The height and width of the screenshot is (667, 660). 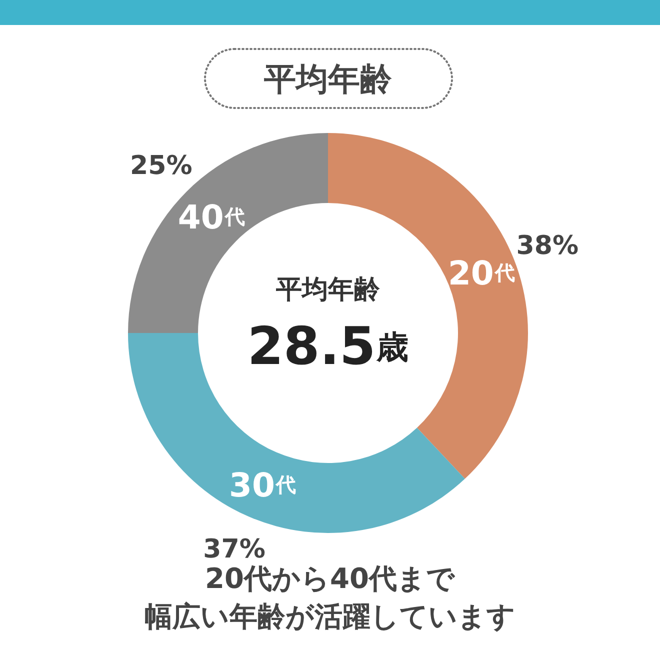 What do you see at coordinates (330, 578) in the screenshot?
I see `text: 20代から40代まで` at bounding box center [330, 578].